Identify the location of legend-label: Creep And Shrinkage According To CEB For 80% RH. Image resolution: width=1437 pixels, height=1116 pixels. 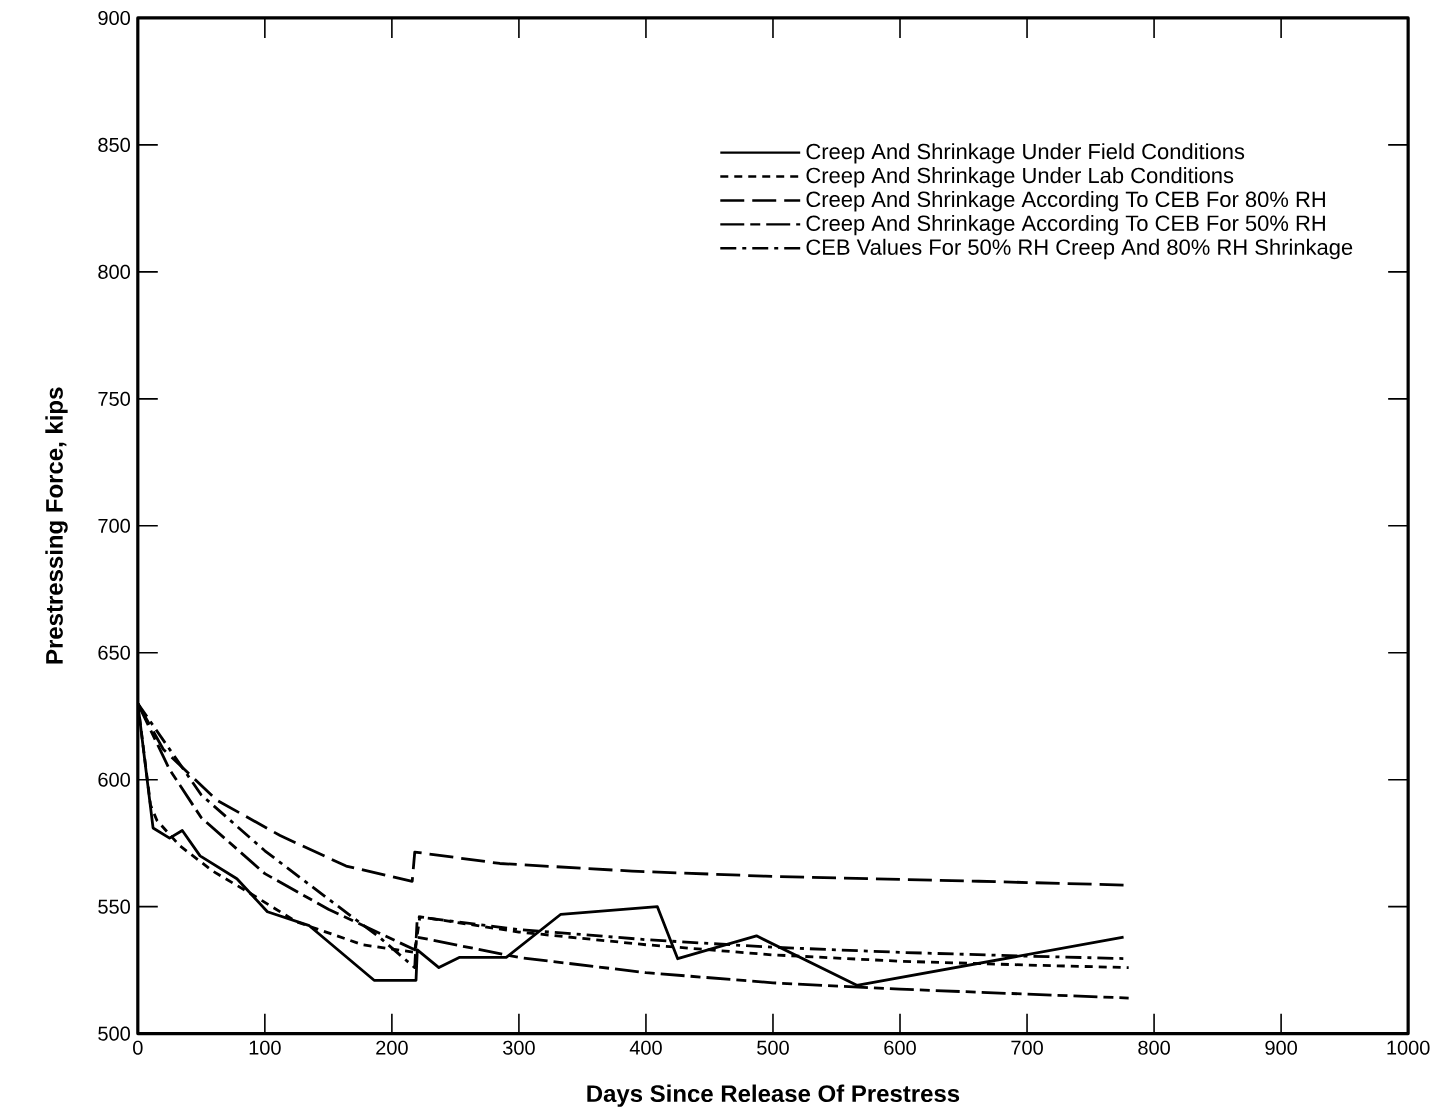
(1065, 201).